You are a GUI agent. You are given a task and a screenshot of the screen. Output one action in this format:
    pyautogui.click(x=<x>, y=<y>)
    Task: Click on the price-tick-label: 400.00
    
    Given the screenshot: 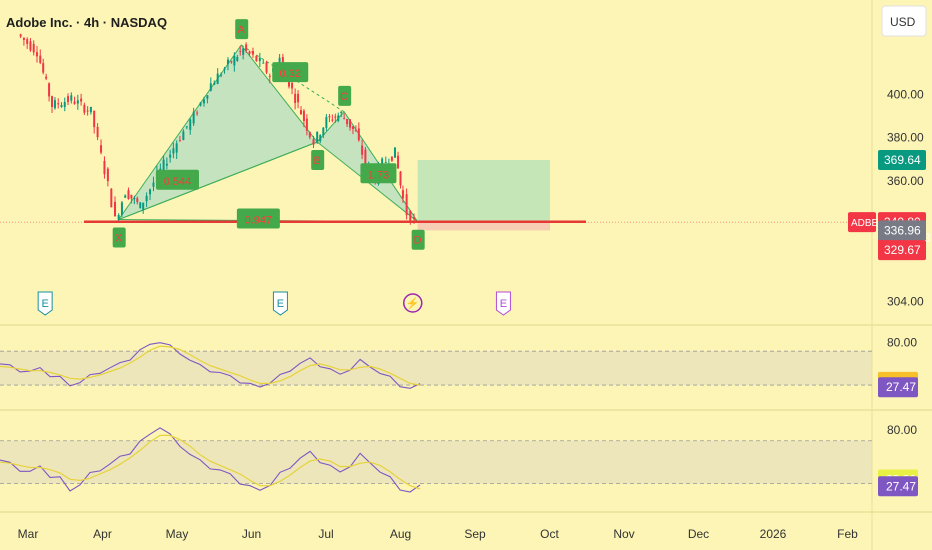 What is the action you would take?
    pyautogui.click(x=905, y=95)
    